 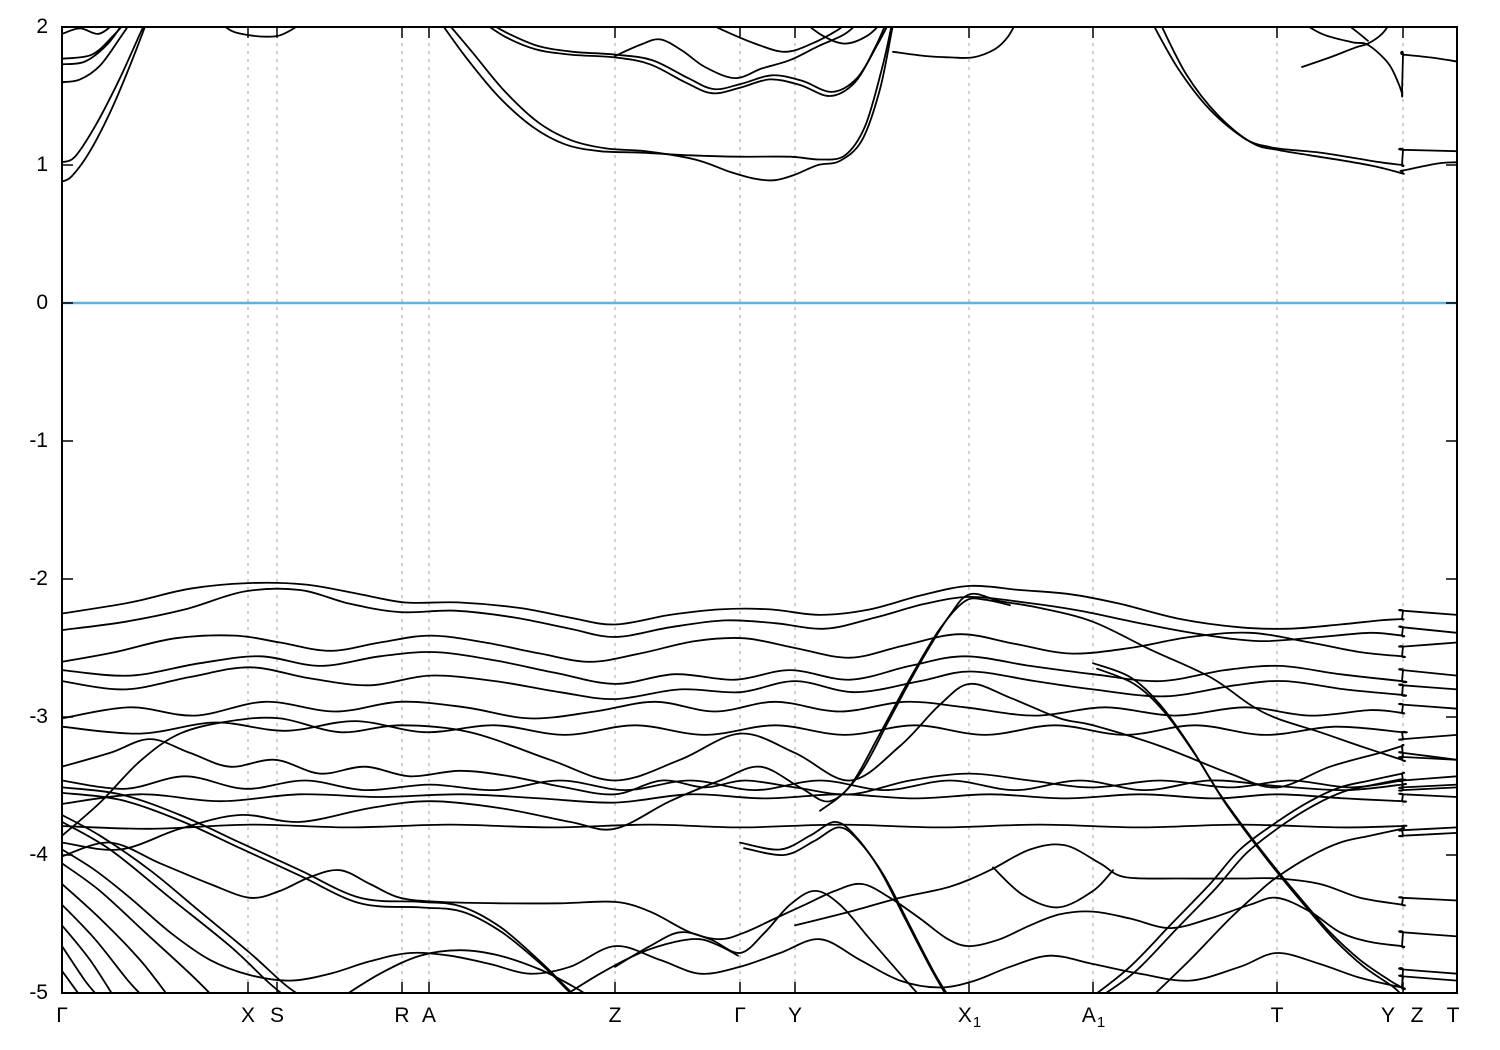 What do you see at coordinates (740, 1015) in the screenshot?
I see `x-axis-label-gamma-mid: Γ` at bounding box center [740, 1015].